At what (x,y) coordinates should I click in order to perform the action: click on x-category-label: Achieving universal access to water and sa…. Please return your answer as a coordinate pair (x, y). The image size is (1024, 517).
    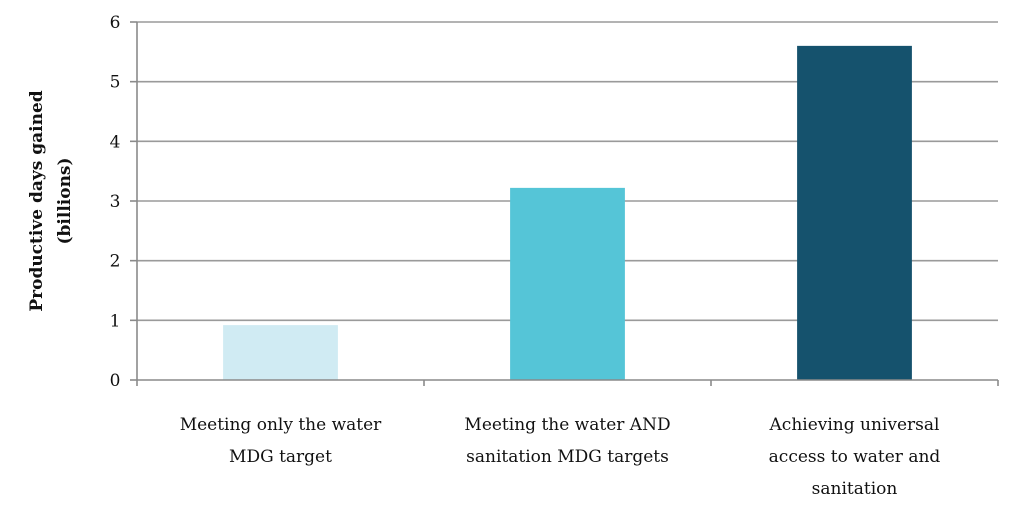
    Looking at the image, I should click on (855, 457).